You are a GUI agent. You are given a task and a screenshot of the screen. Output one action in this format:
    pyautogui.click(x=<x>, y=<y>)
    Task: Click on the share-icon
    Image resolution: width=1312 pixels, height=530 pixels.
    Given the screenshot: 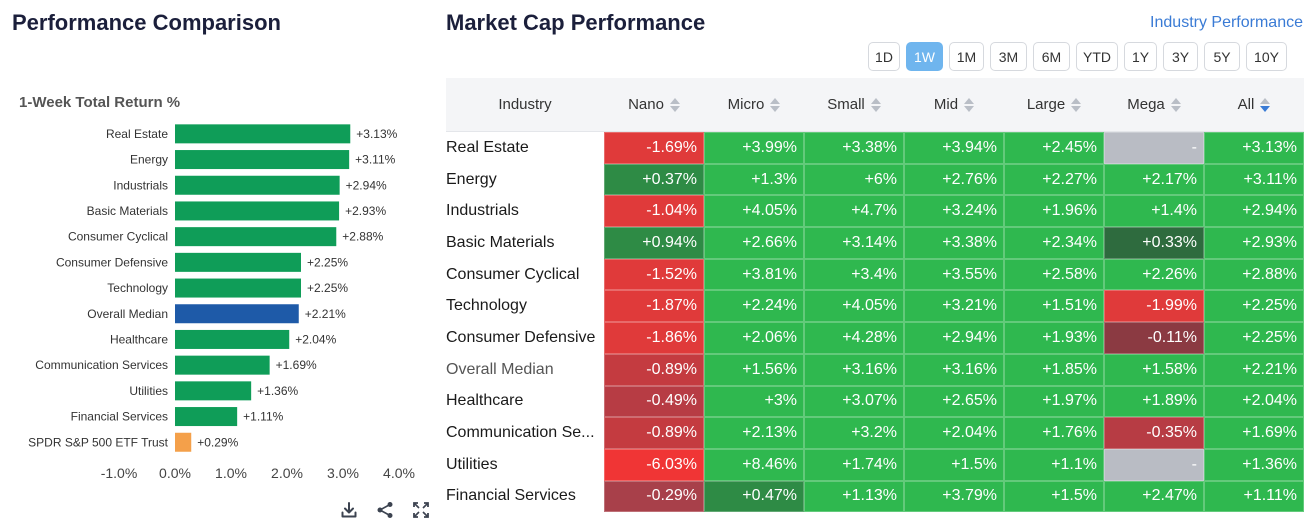 What is the action you would take?
    pyautogui.click(x=385, y=510)
    